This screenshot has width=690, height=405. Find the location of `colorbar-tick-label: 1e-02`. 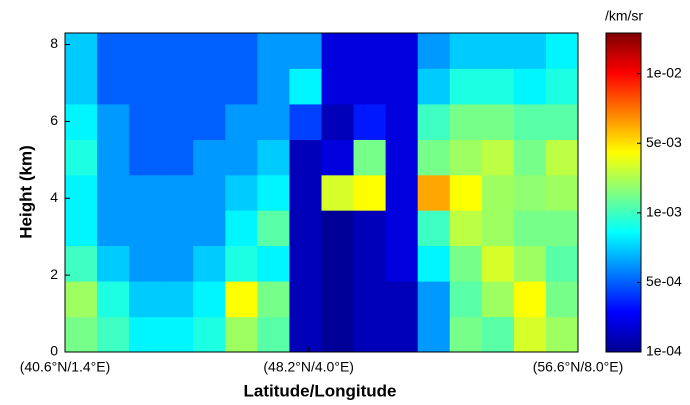

colorbar-tick-label: 1e-02 is located at coordinates (664, 72).